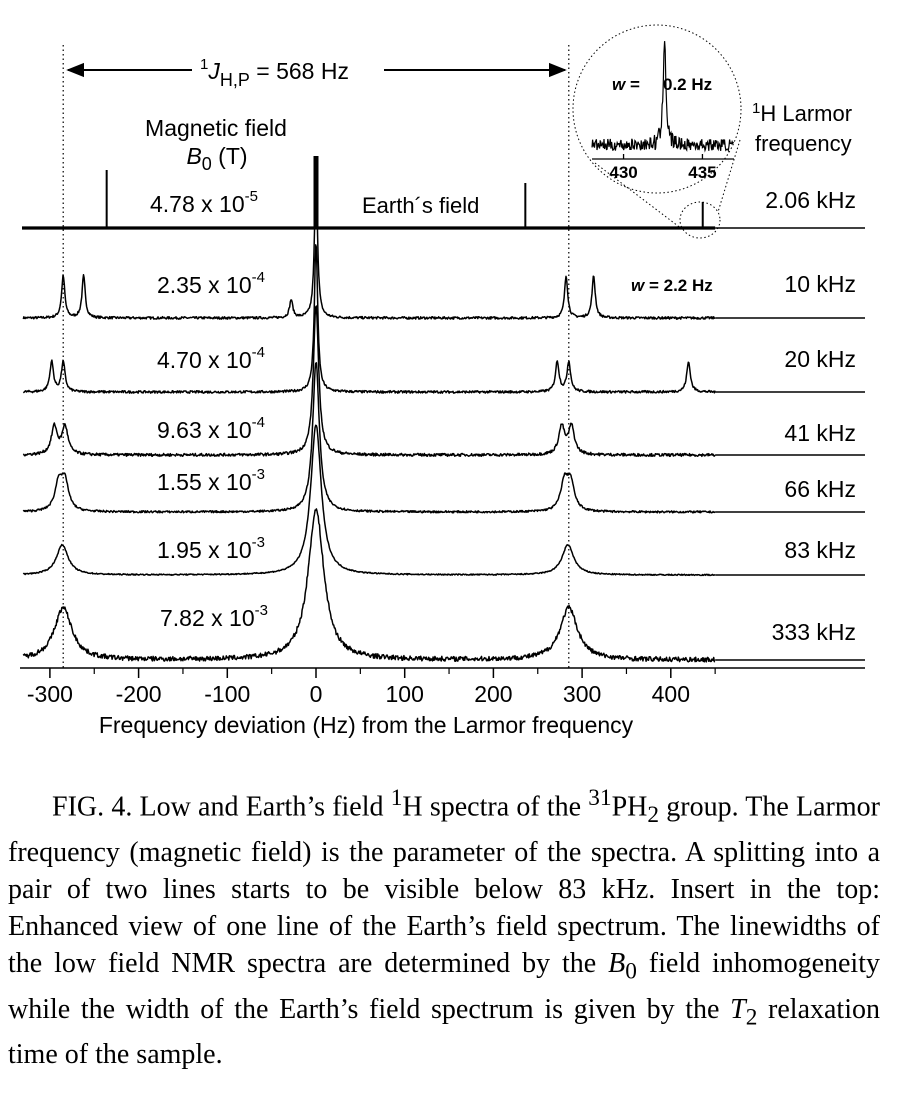 The image size is (900, 1112). Describe the element at coordinates (702, 172) in the screenshot. I see `inset-tick-label: 435` at that location.